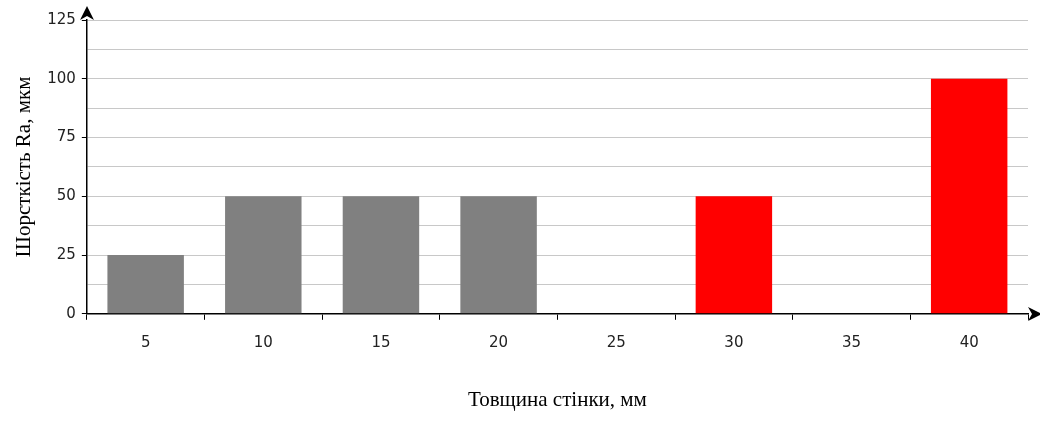 Image resolution: width=1040 pixels, height=423 pixels. Describe the element at coordinates (66, 136) in the screenshot. I see `y-tick-label: 75` at that location.